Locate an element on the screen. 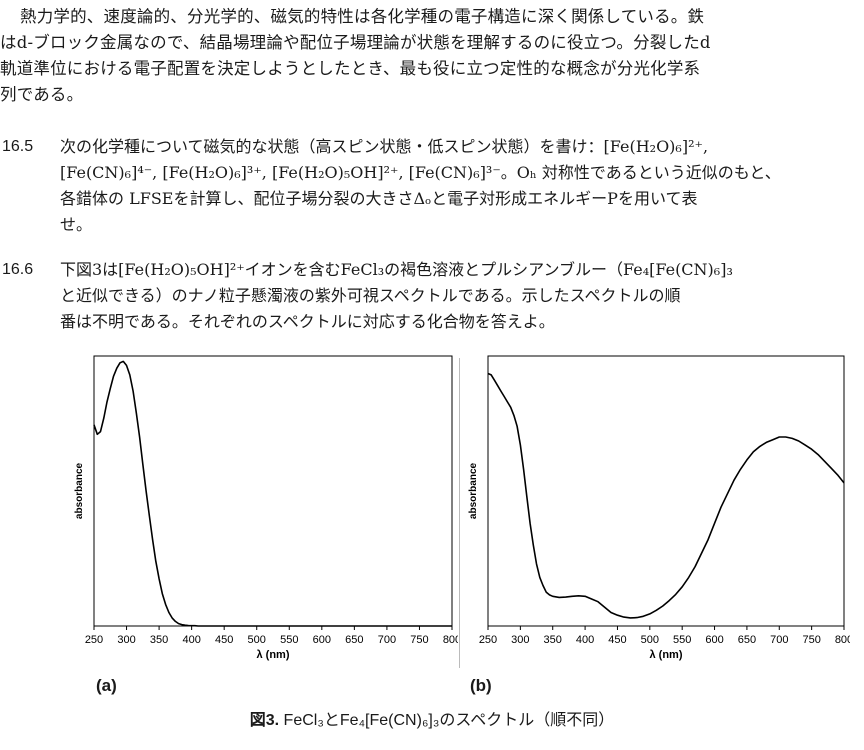 This screenshot has width=864, height=750. question-number: 16.5 is located at coordinates (18, 146).